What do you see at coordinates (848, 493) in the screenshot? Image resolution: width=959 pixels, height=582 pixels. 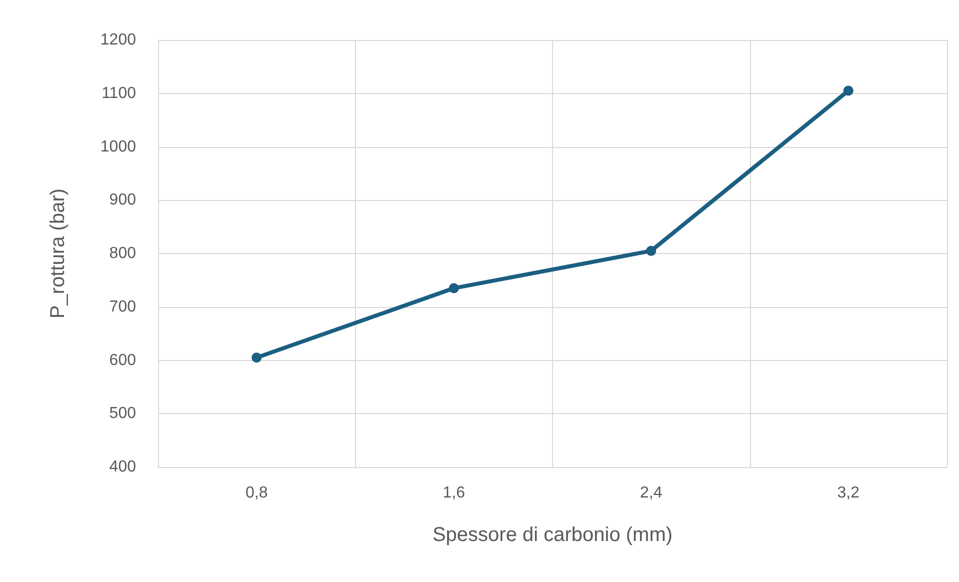 I see `x-tick-label: 3,2` at bounding box center [848, 493].